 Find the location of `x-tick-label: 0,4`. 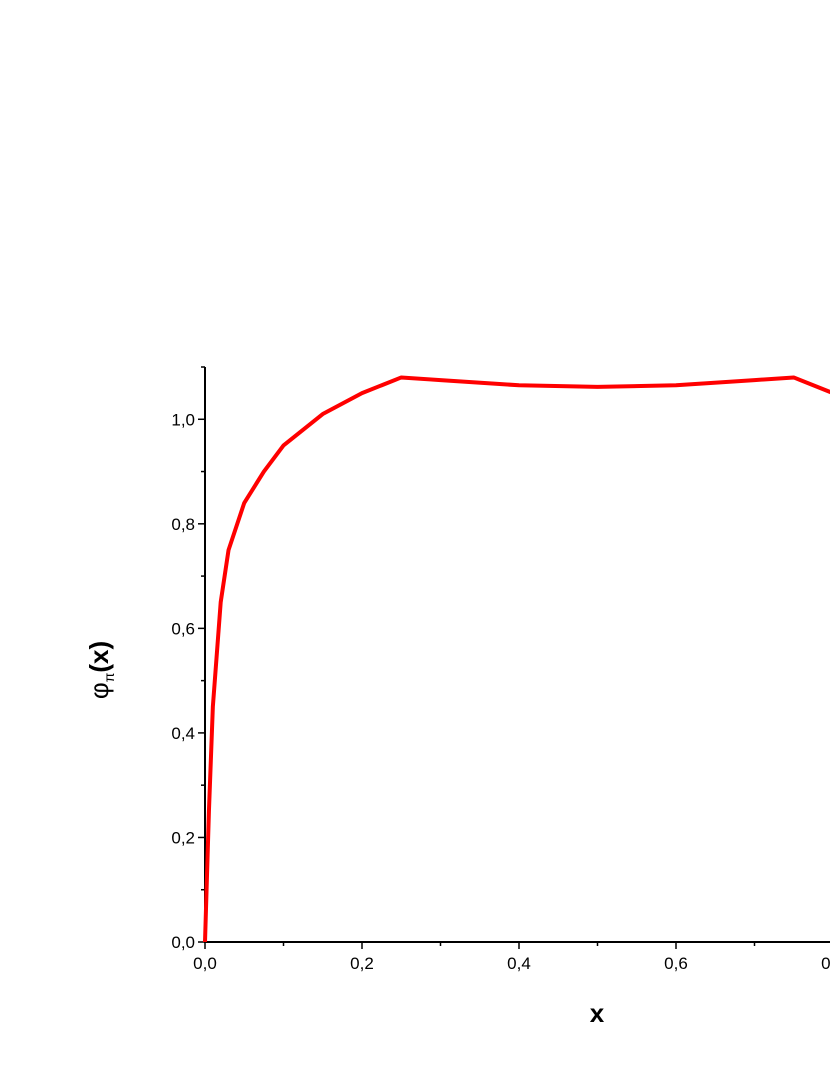

x-tick-label: 0,4 is located at coordinates (519, 963).